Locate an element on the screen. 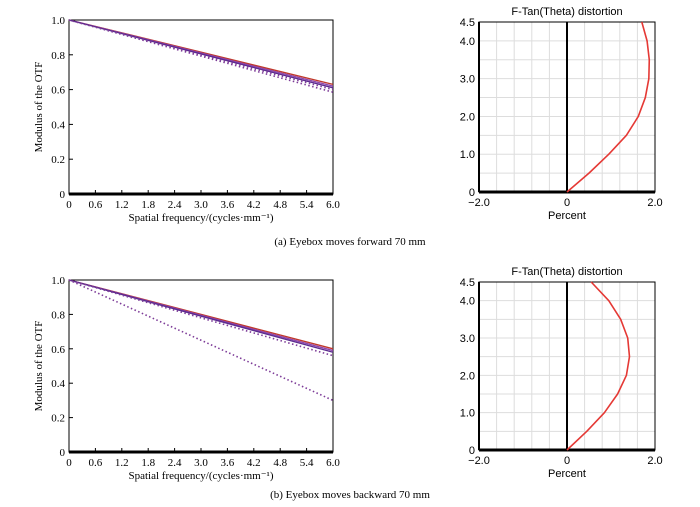 This screenshot has width=700, height=507. caption-b: (b) Eyebox moves backward 70 mm is located at coordinates (350, 495).